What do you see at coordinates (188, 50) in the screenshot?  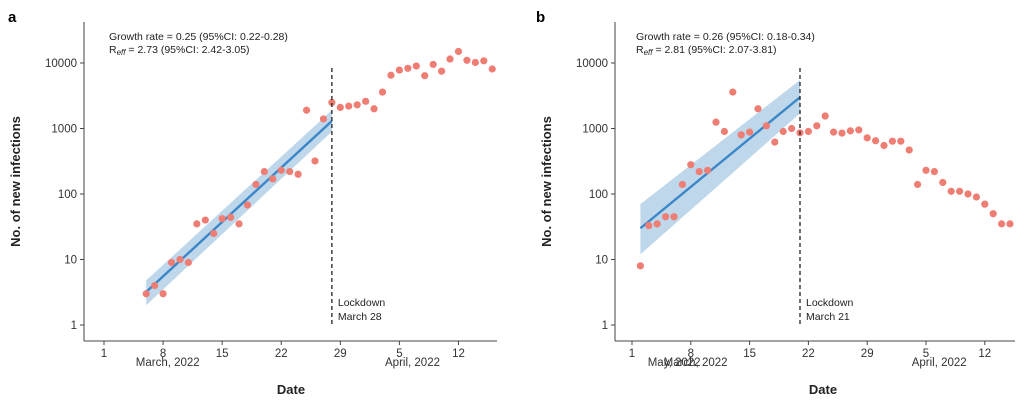 I see `reff-value: = 2.73 (95%CI: 2.42-3.05)` at bounding box center [188, 50].